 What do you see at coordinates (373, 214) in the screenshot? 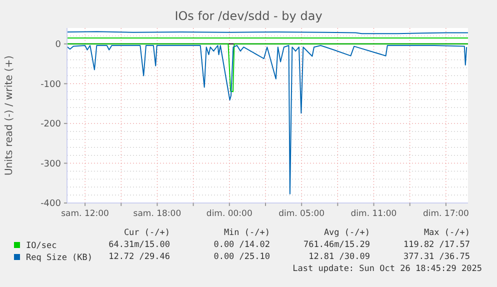
I see `x-tick-label: dim. 11:00` at bounding box center [373, 214].